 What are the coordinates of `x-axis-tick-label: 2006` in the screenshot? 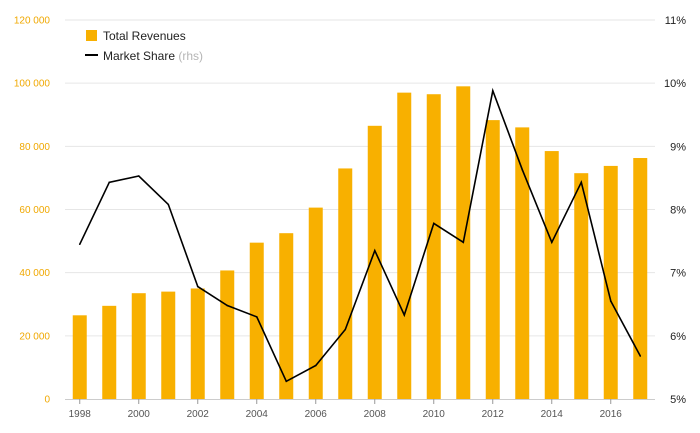 It's located at (316, 414).